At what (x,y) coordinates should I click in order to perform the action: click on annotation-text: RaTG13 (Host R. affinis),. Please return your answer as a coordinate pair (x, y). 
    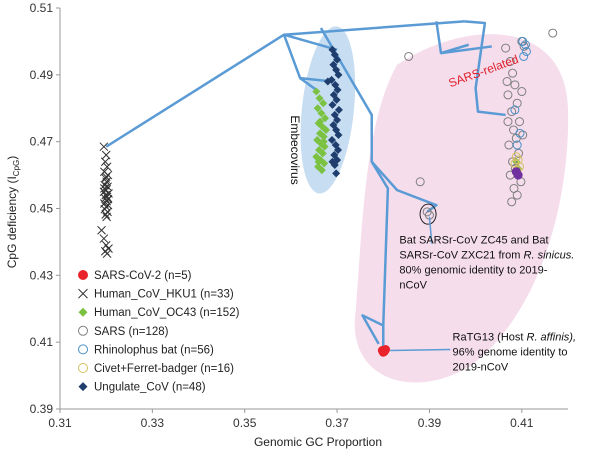
    Looking at the image, I should click on (514, 337).